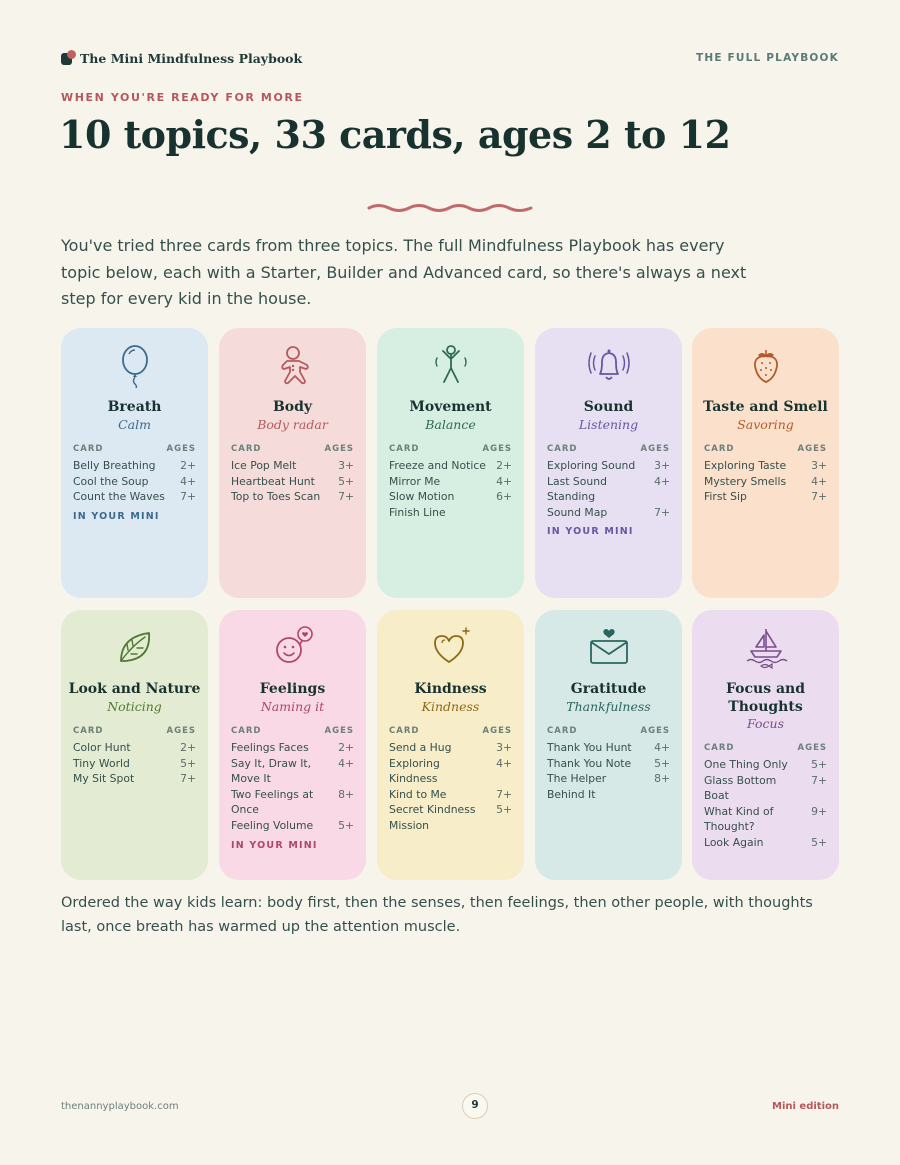 This screenshot has height=1165, width=900. I want to click on wave-divider-icon, so click(450, 208).